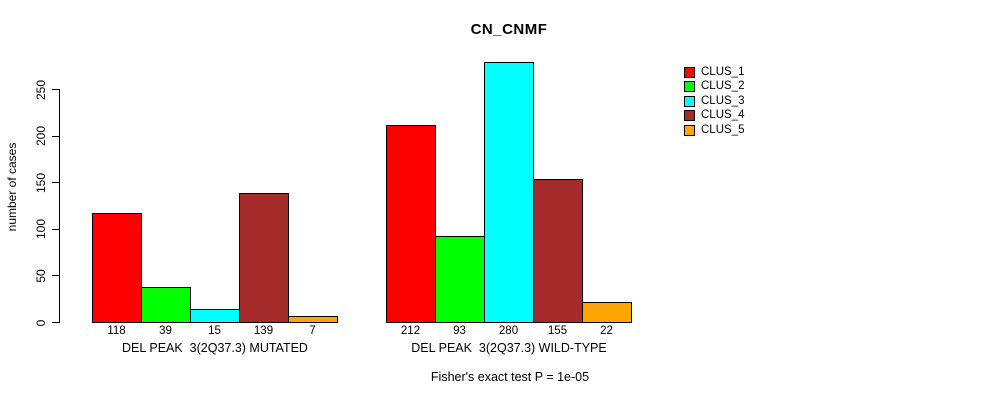 The height and width of the screenshot is (400, 990). Describe the element at coordinates (508, 331) in the screenshot. I see `bar-value-label: 280` at that location.